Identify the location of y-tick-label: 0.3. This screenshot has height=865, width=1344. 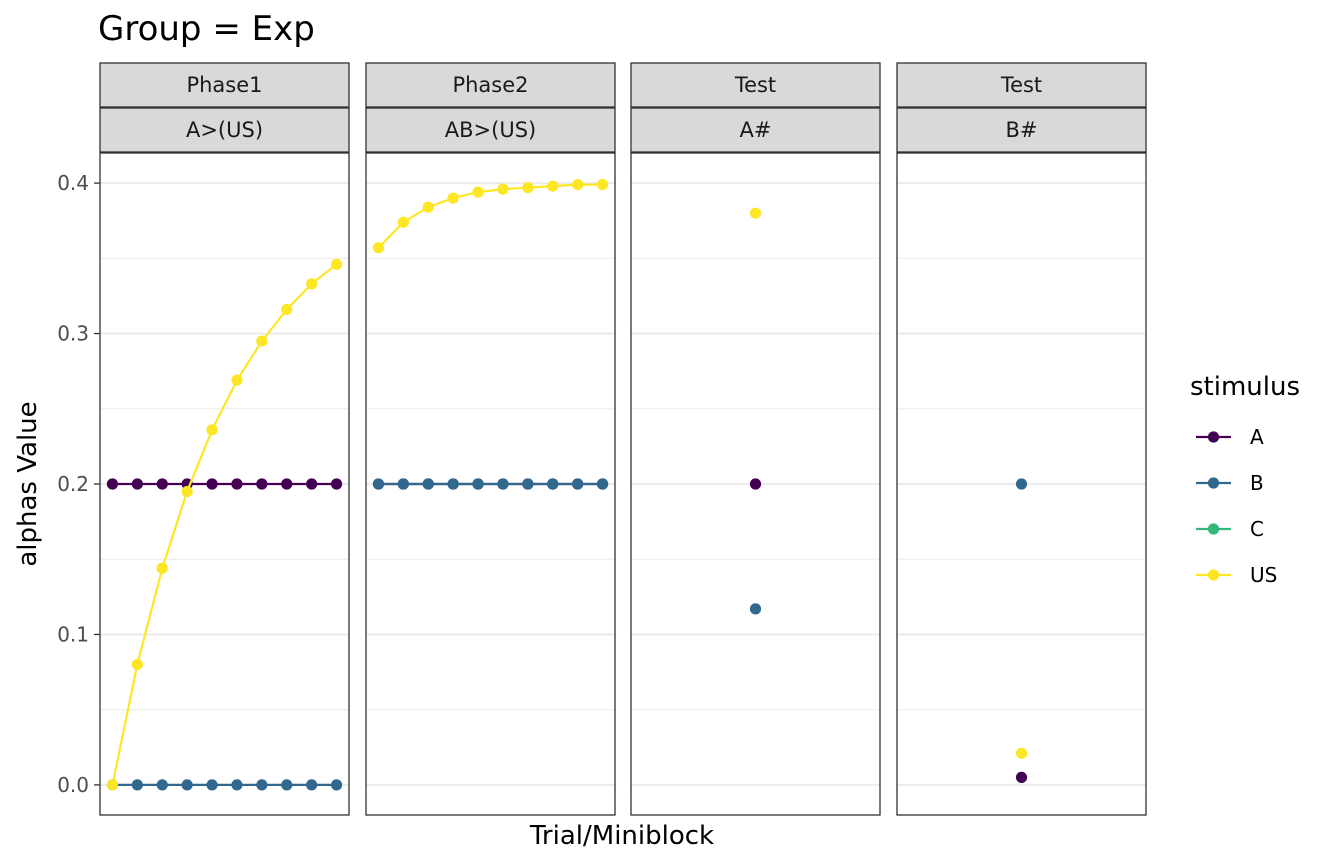
(73, 334).